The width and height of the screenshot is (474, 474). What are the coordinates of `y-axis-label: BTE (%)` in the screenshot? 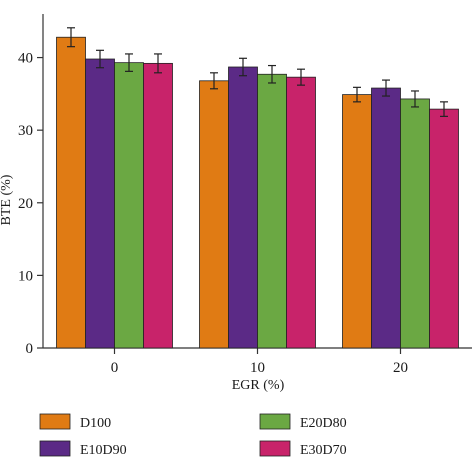 It's located at (7, 199).